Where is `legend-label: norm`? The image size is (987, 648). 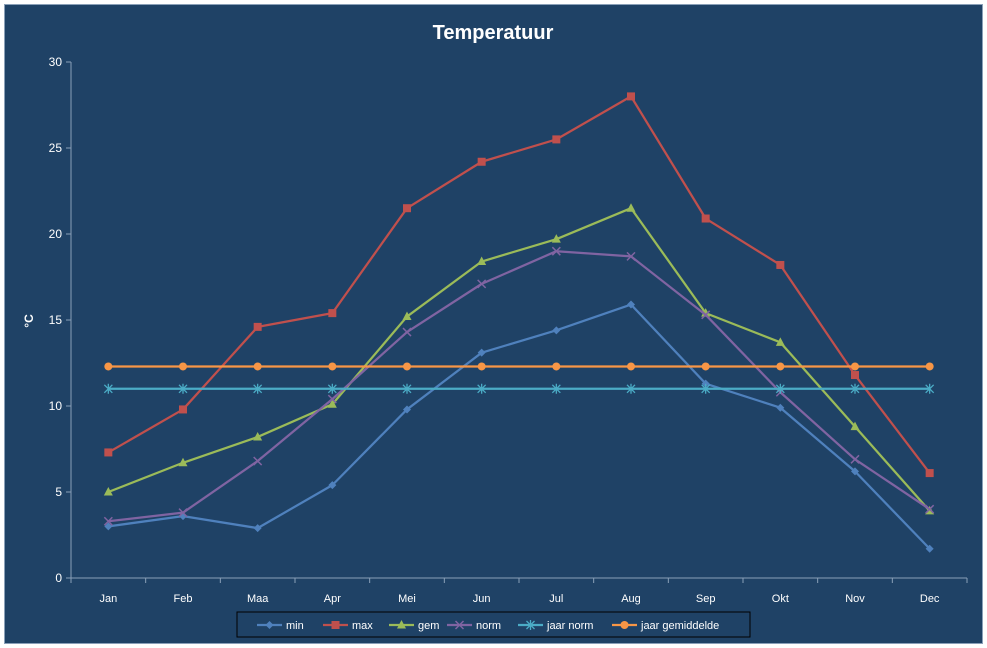 legend-label: norm is located at coordinates (488, 626).